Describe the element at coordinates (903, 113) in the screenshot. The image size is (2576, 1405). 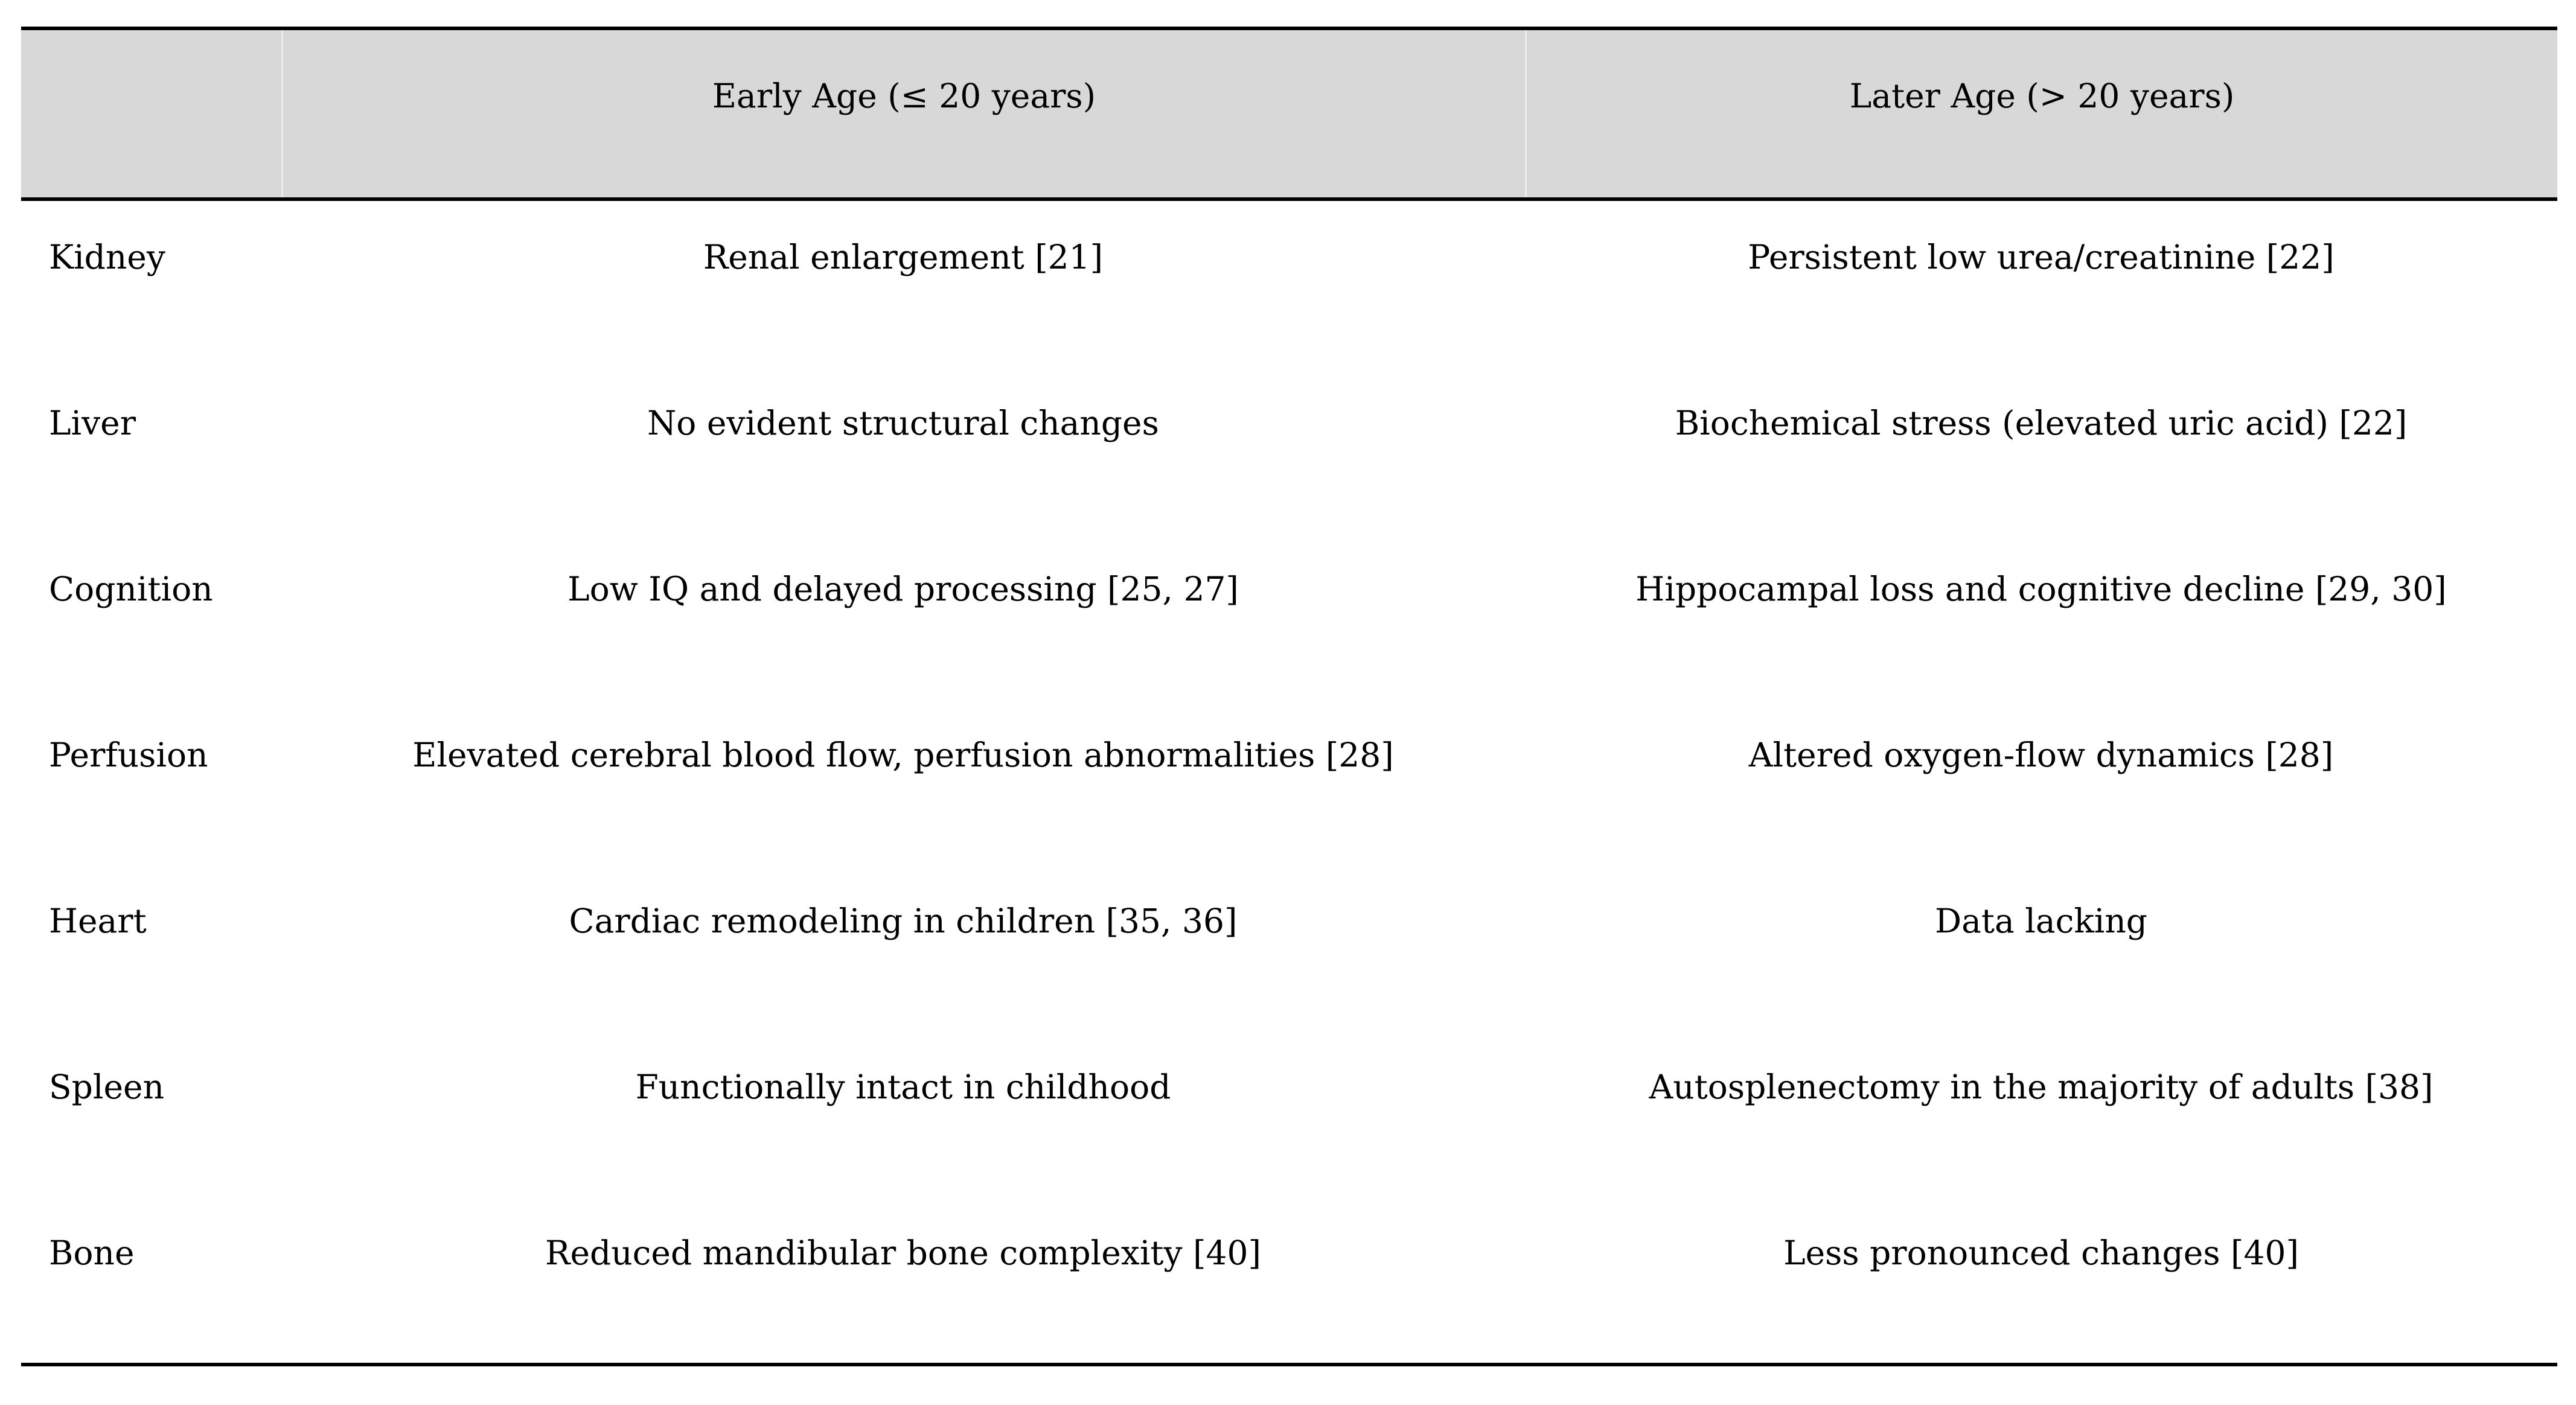
I see `header-cell-early-age: Early Age (≤ 20 years)` at that location.